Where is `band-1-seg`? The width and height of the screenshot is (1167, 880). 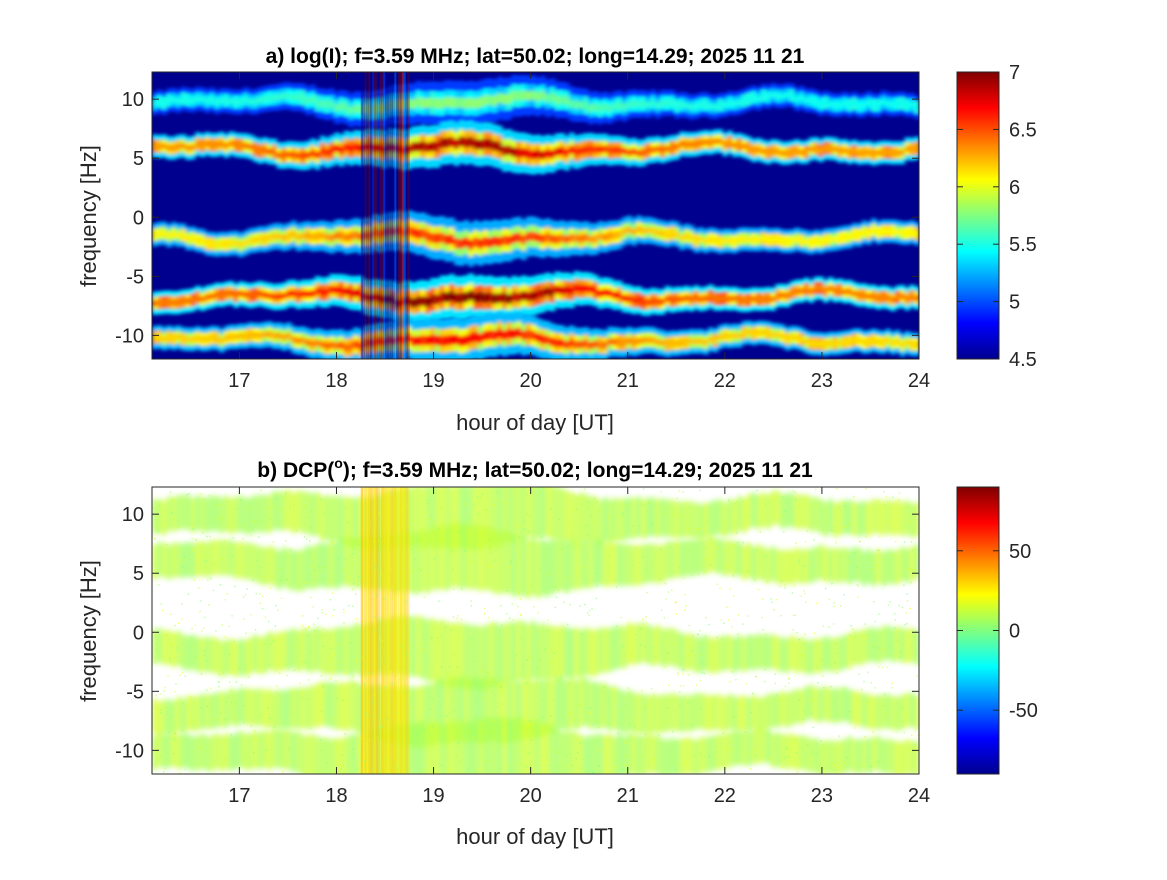 band-1-seg is located at coordinates (284, 567).